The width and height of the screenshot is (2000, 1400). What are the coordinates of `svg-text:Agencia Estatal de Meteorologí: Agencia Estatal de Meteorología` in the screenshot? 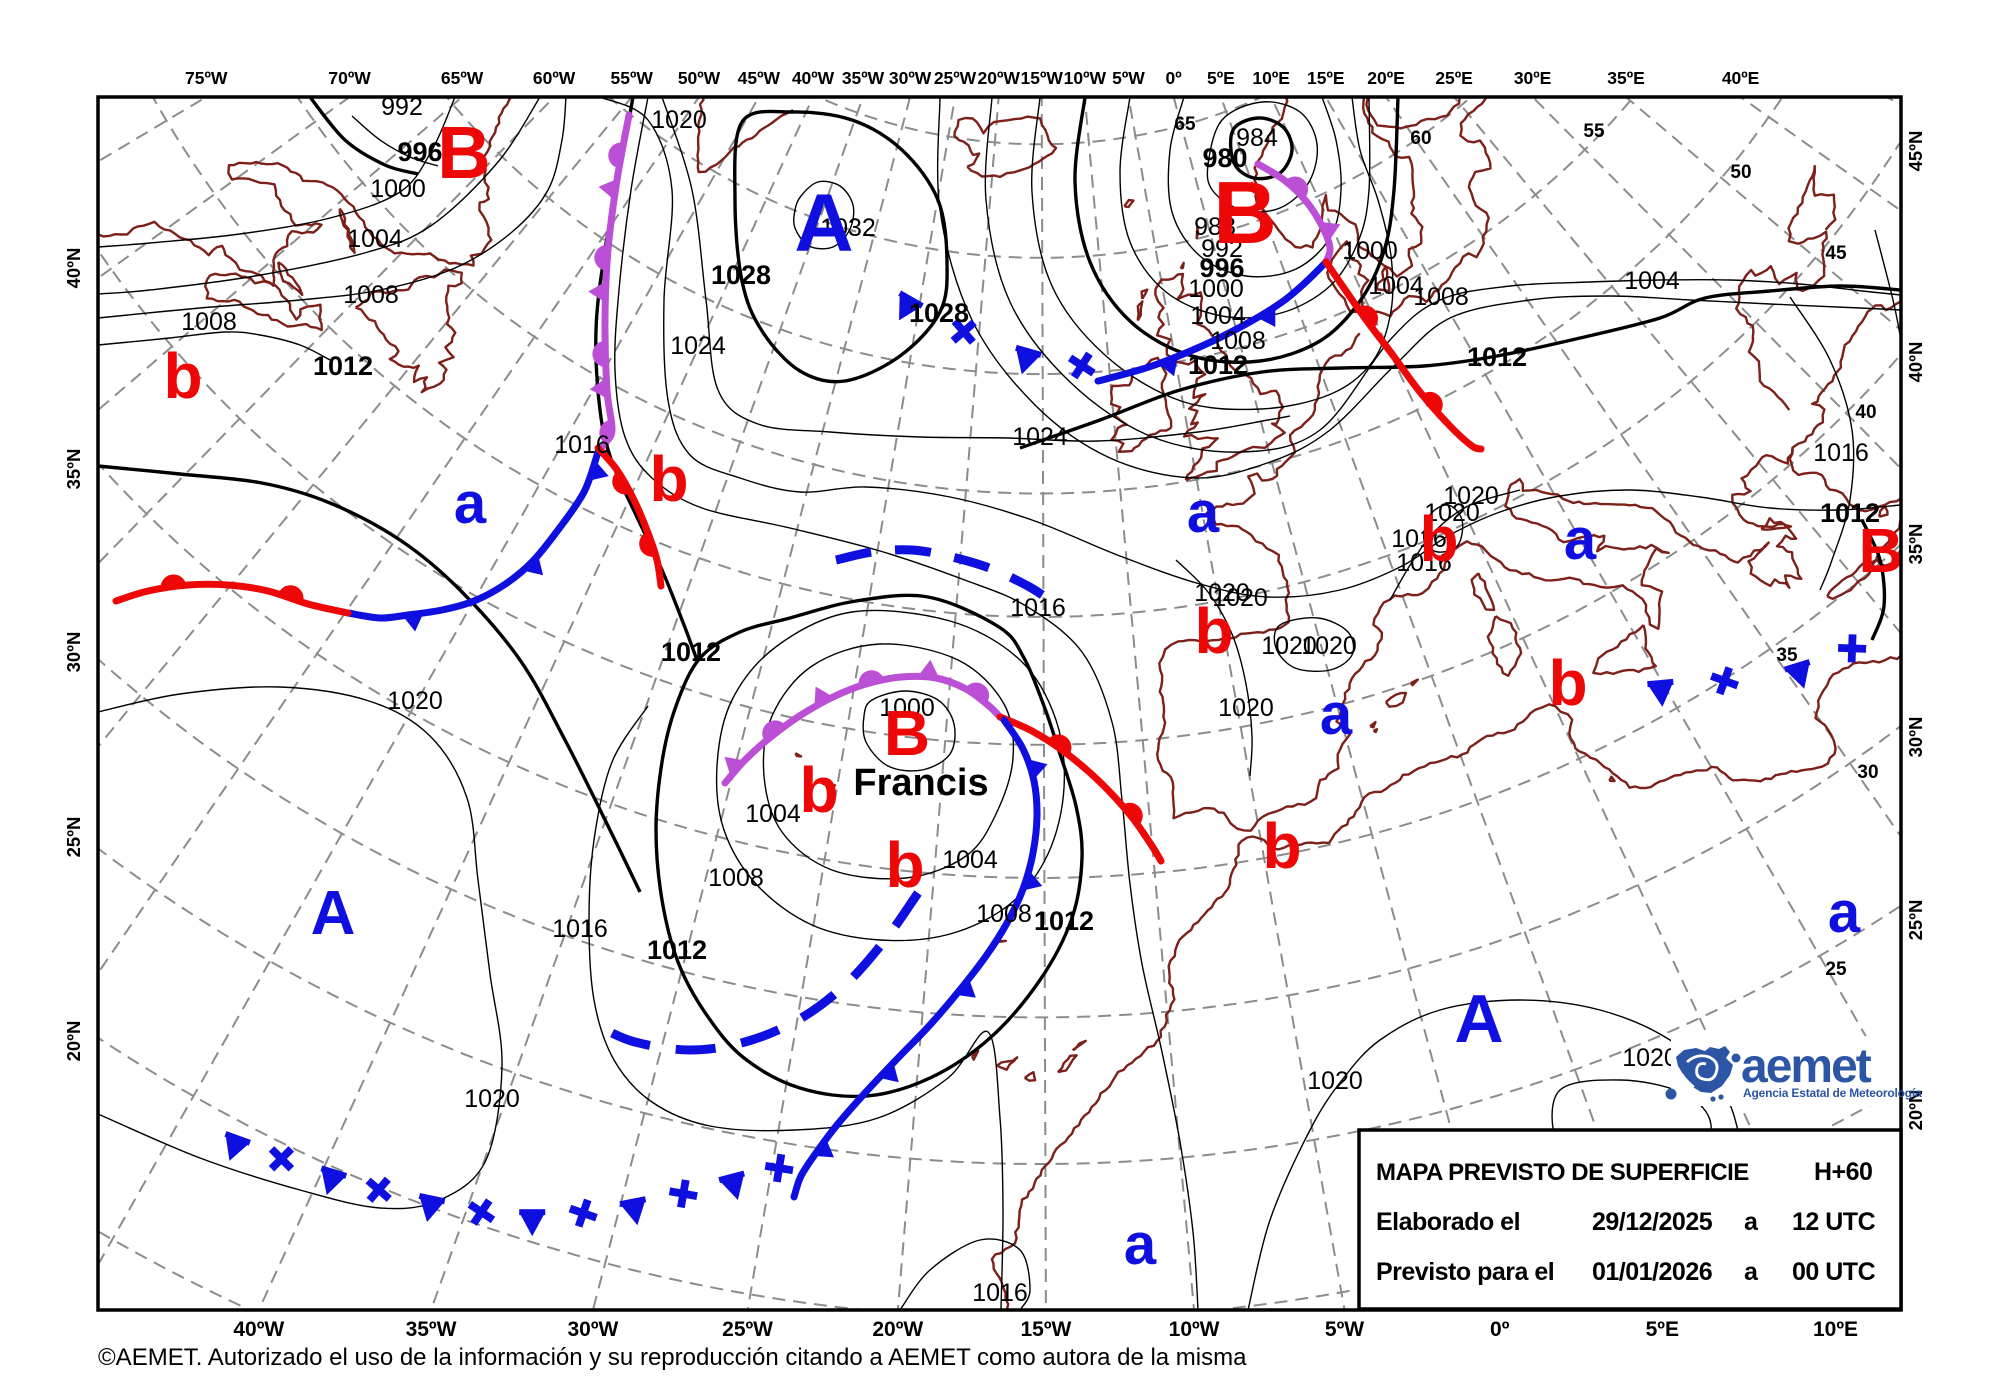 It's located at (1832, 1093).